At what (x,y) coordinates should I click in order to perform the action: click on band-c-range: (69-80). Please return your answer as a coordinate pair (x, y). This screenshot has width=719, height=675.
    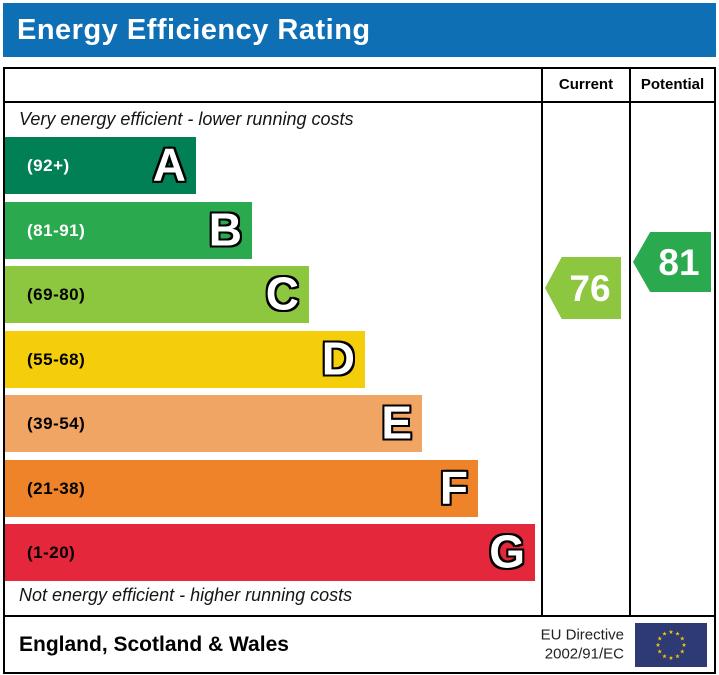
    Looking at the image, I should click on (56, 294).